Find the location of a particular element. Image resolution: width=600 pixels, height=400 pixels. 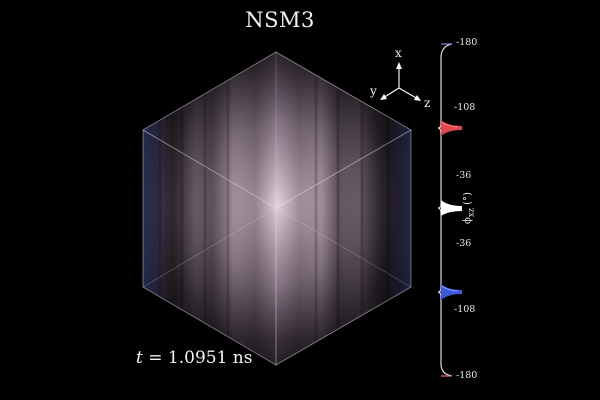

colorbar-tick-4: -36 is located at coordinates (464, 243).